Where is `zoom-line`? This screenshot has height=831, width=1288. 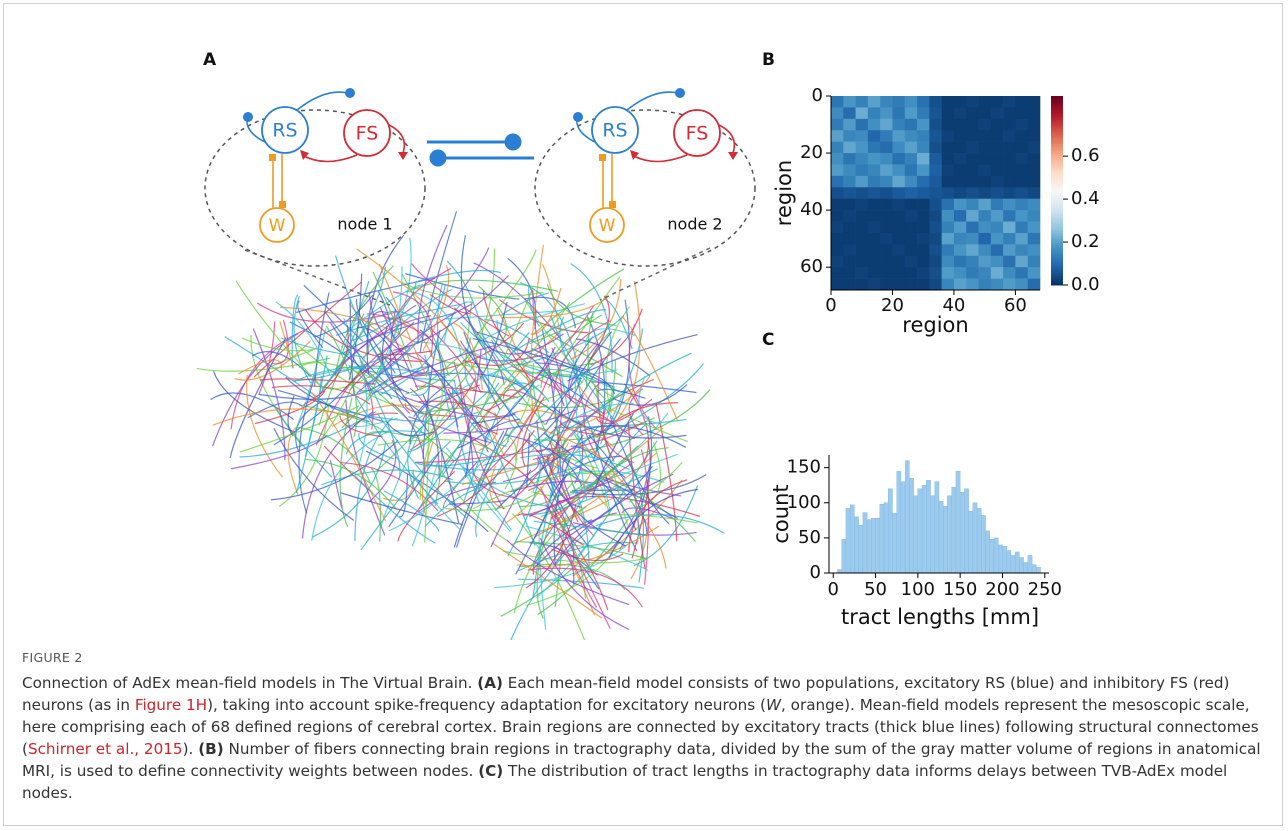
zoom-line is located at coordinates (317, 277).